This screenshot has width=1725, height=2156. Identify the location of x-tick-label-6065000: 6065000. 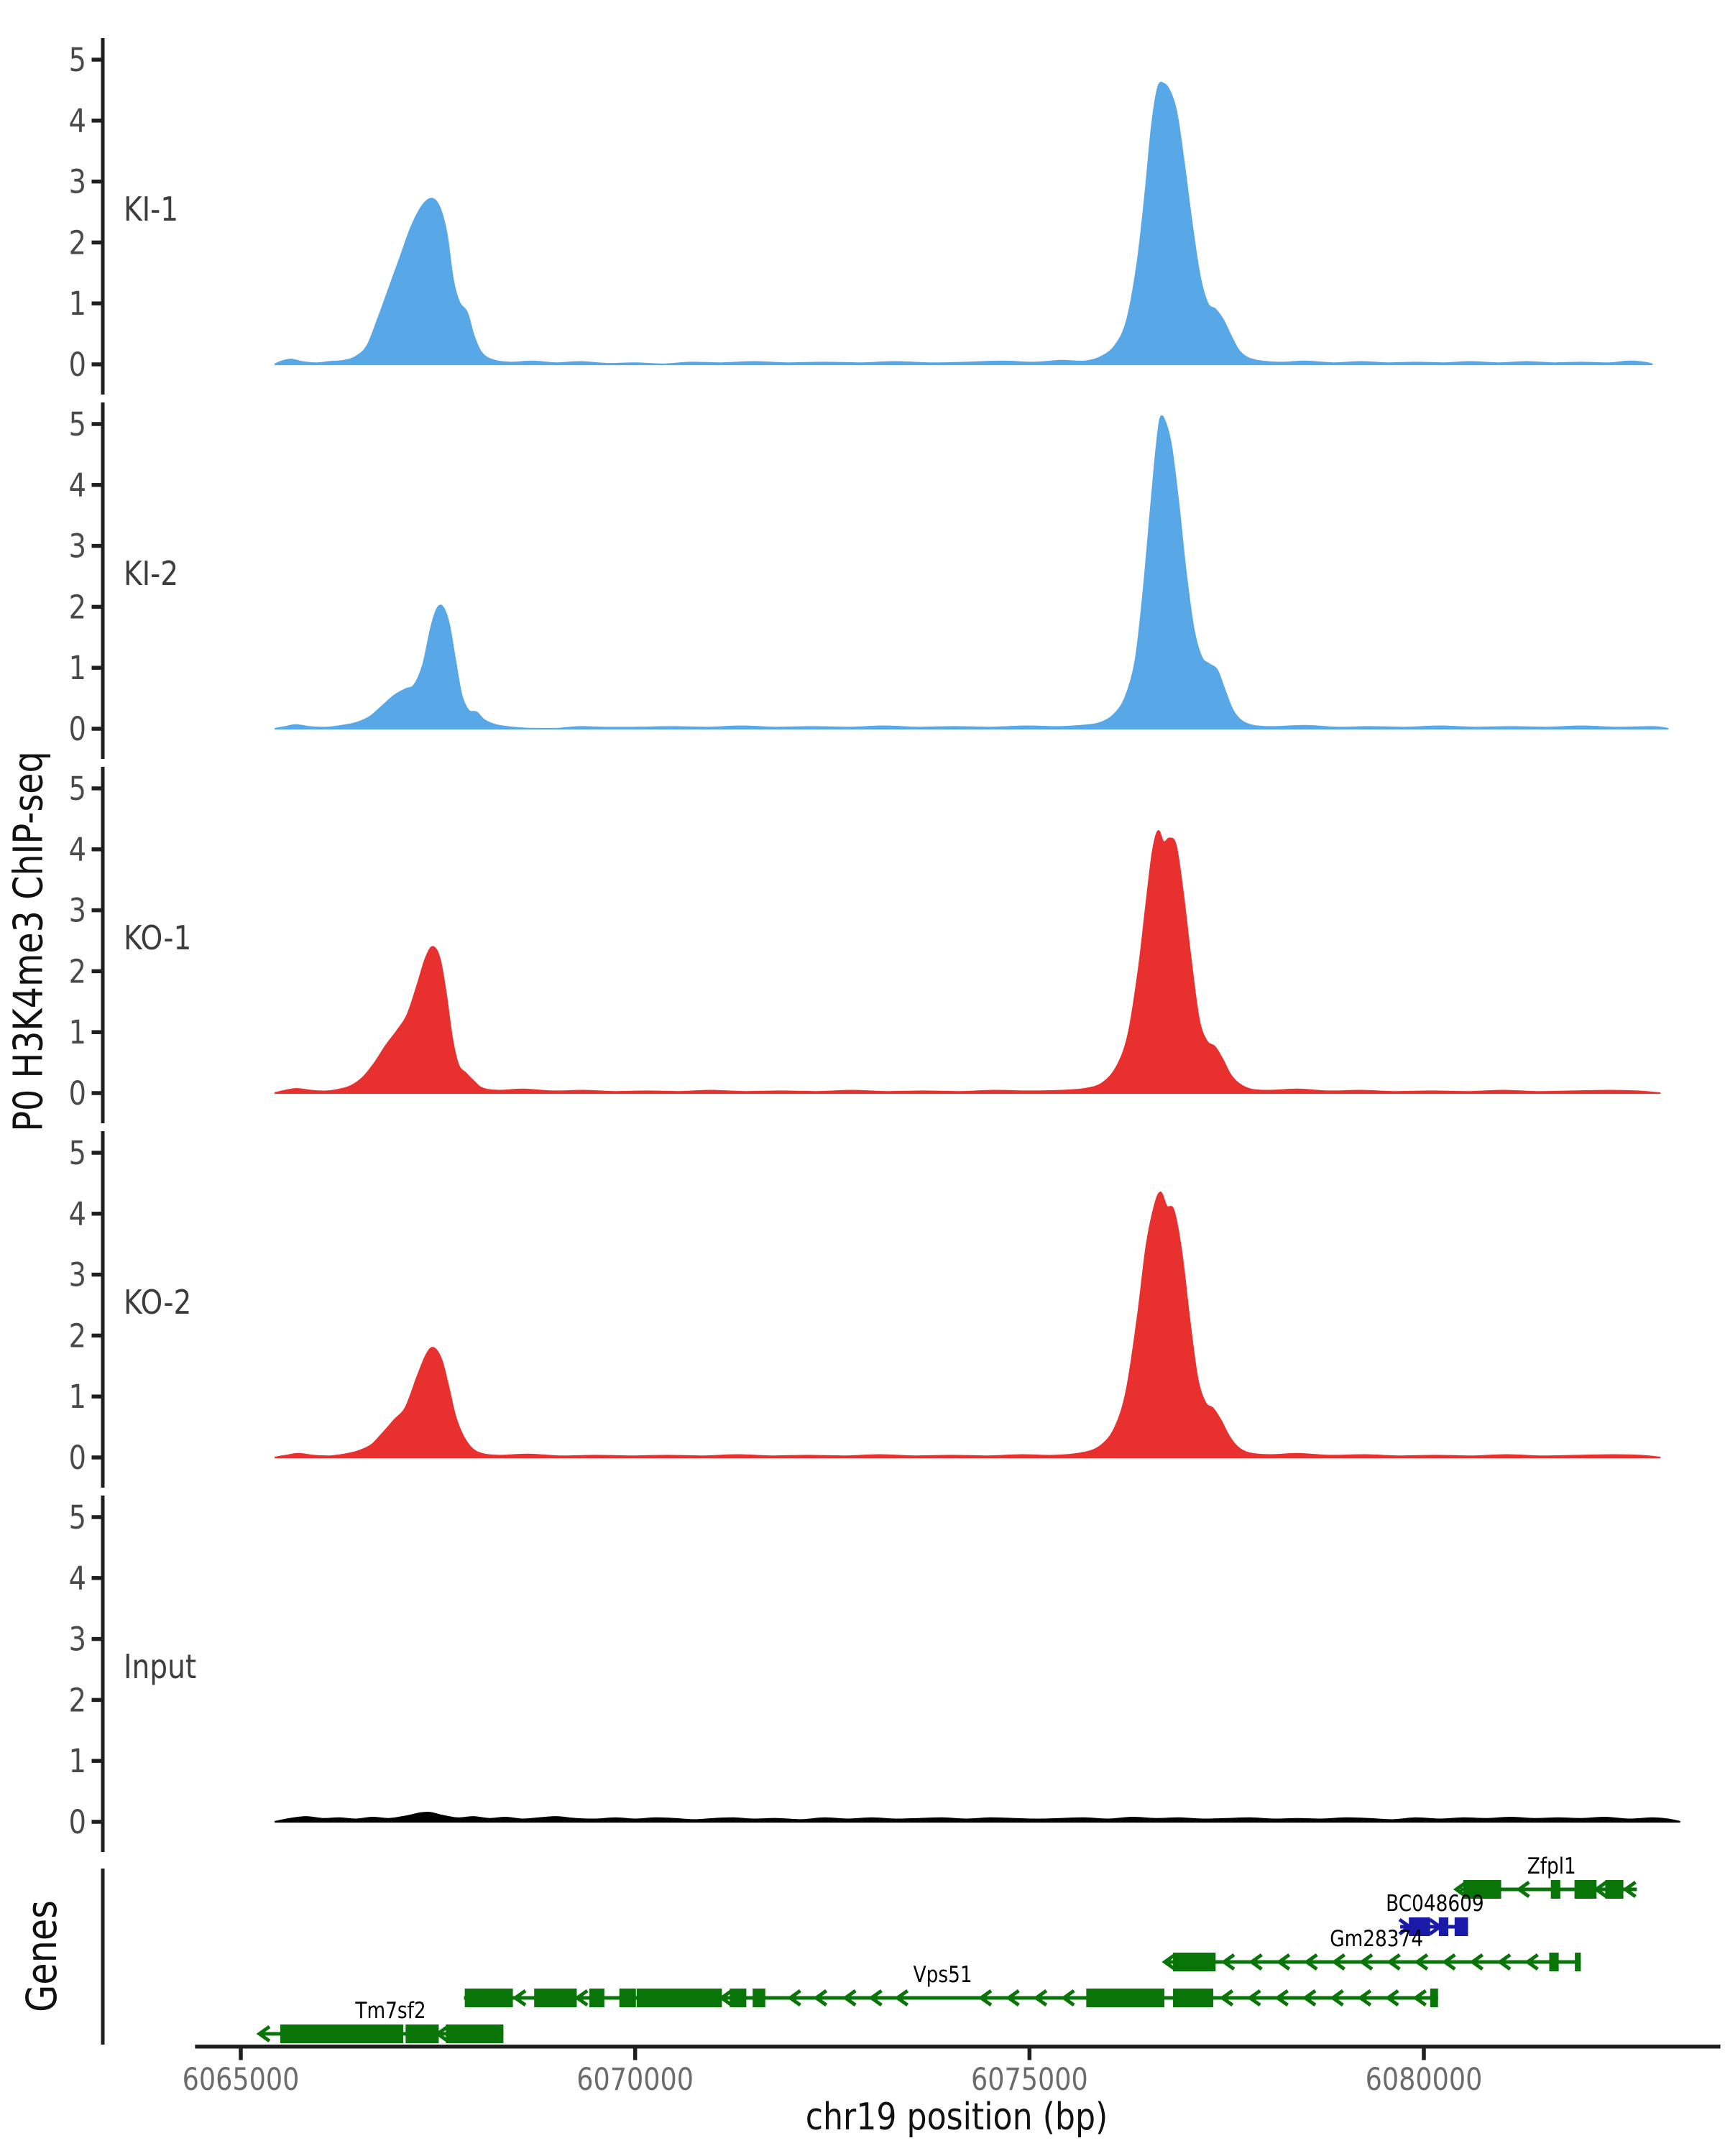
(241, 2080).